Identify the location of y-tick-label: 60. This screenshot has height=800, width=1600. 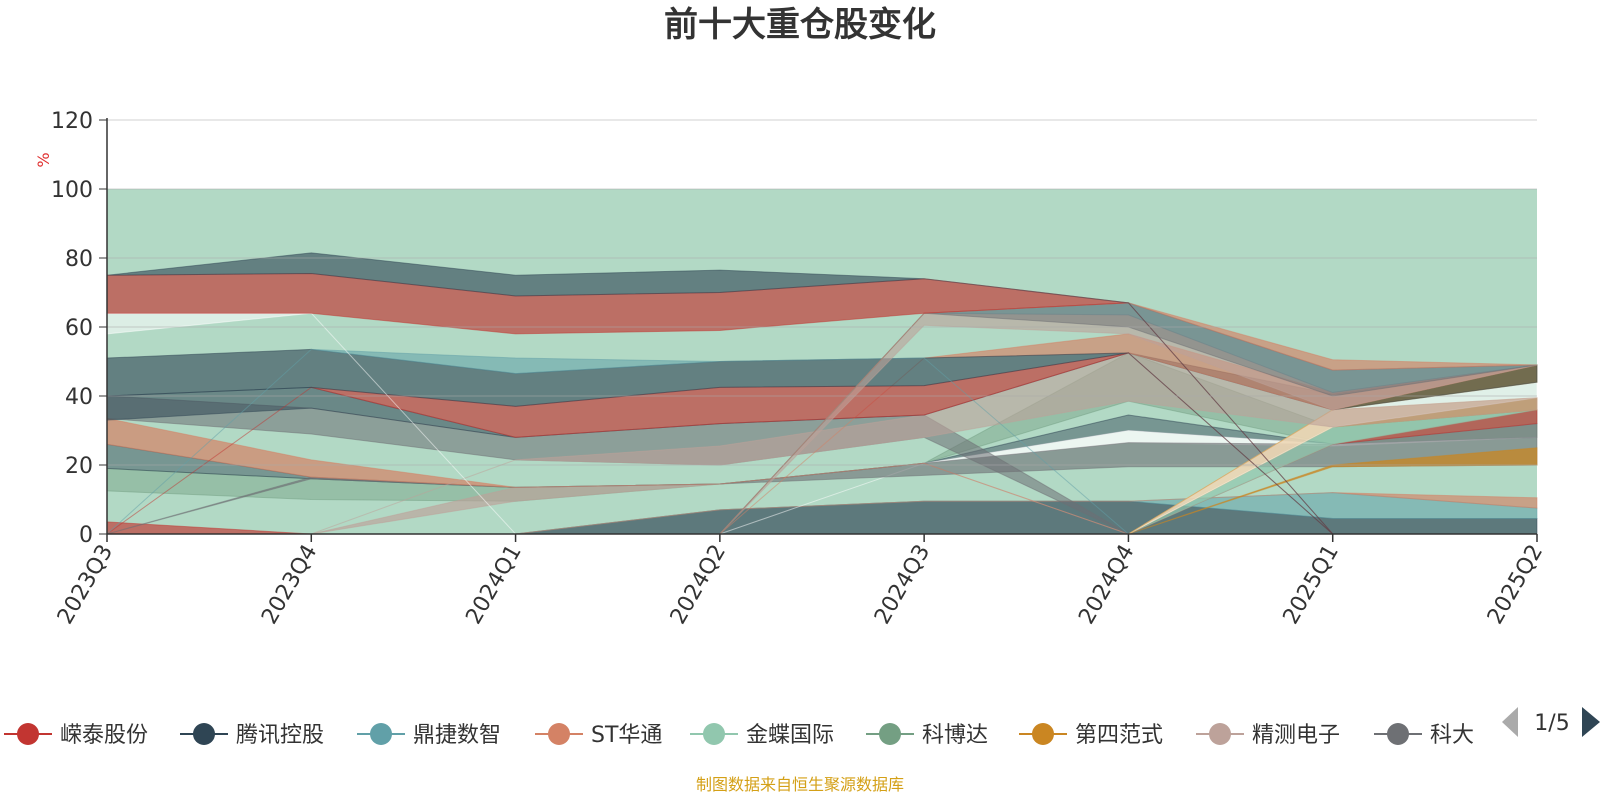
(79, 328).